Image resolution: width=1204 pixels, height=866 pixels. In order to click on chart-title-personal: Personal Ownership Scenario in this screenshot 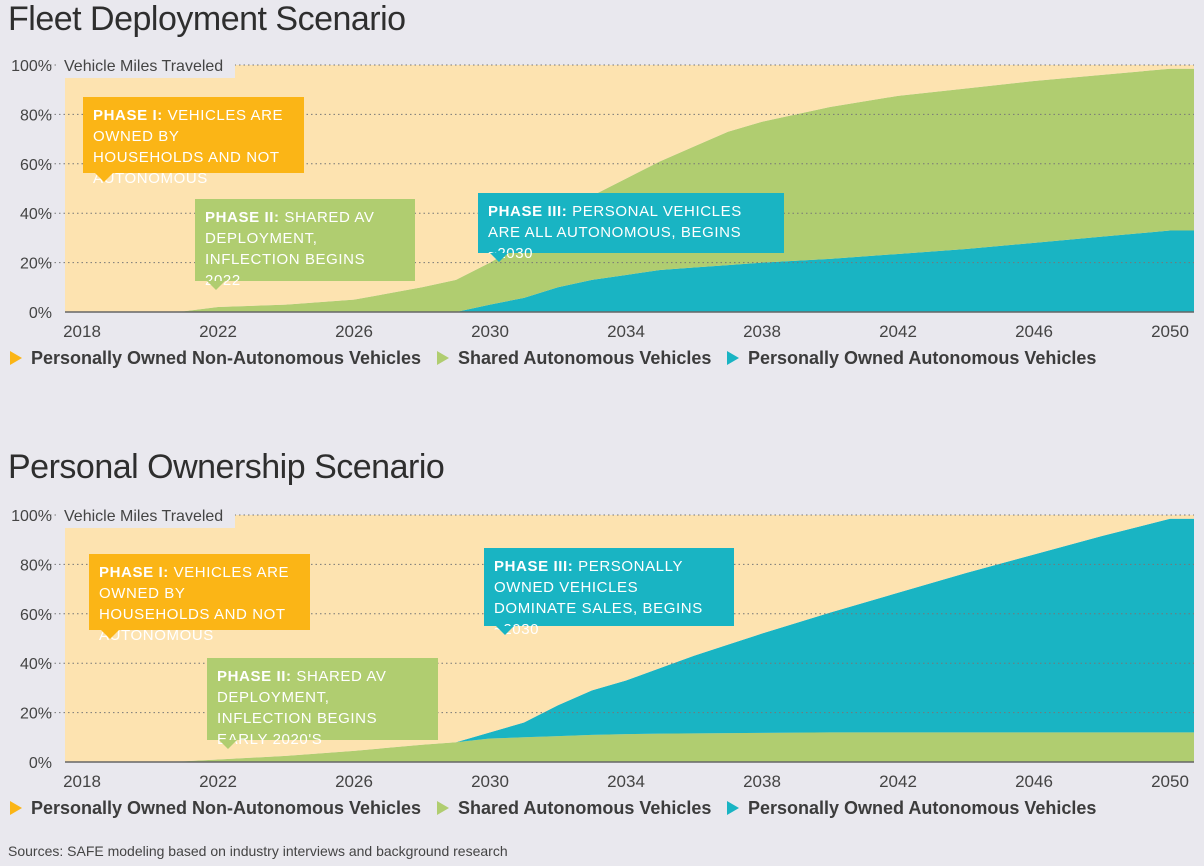, I will do `click(226, 467)`.